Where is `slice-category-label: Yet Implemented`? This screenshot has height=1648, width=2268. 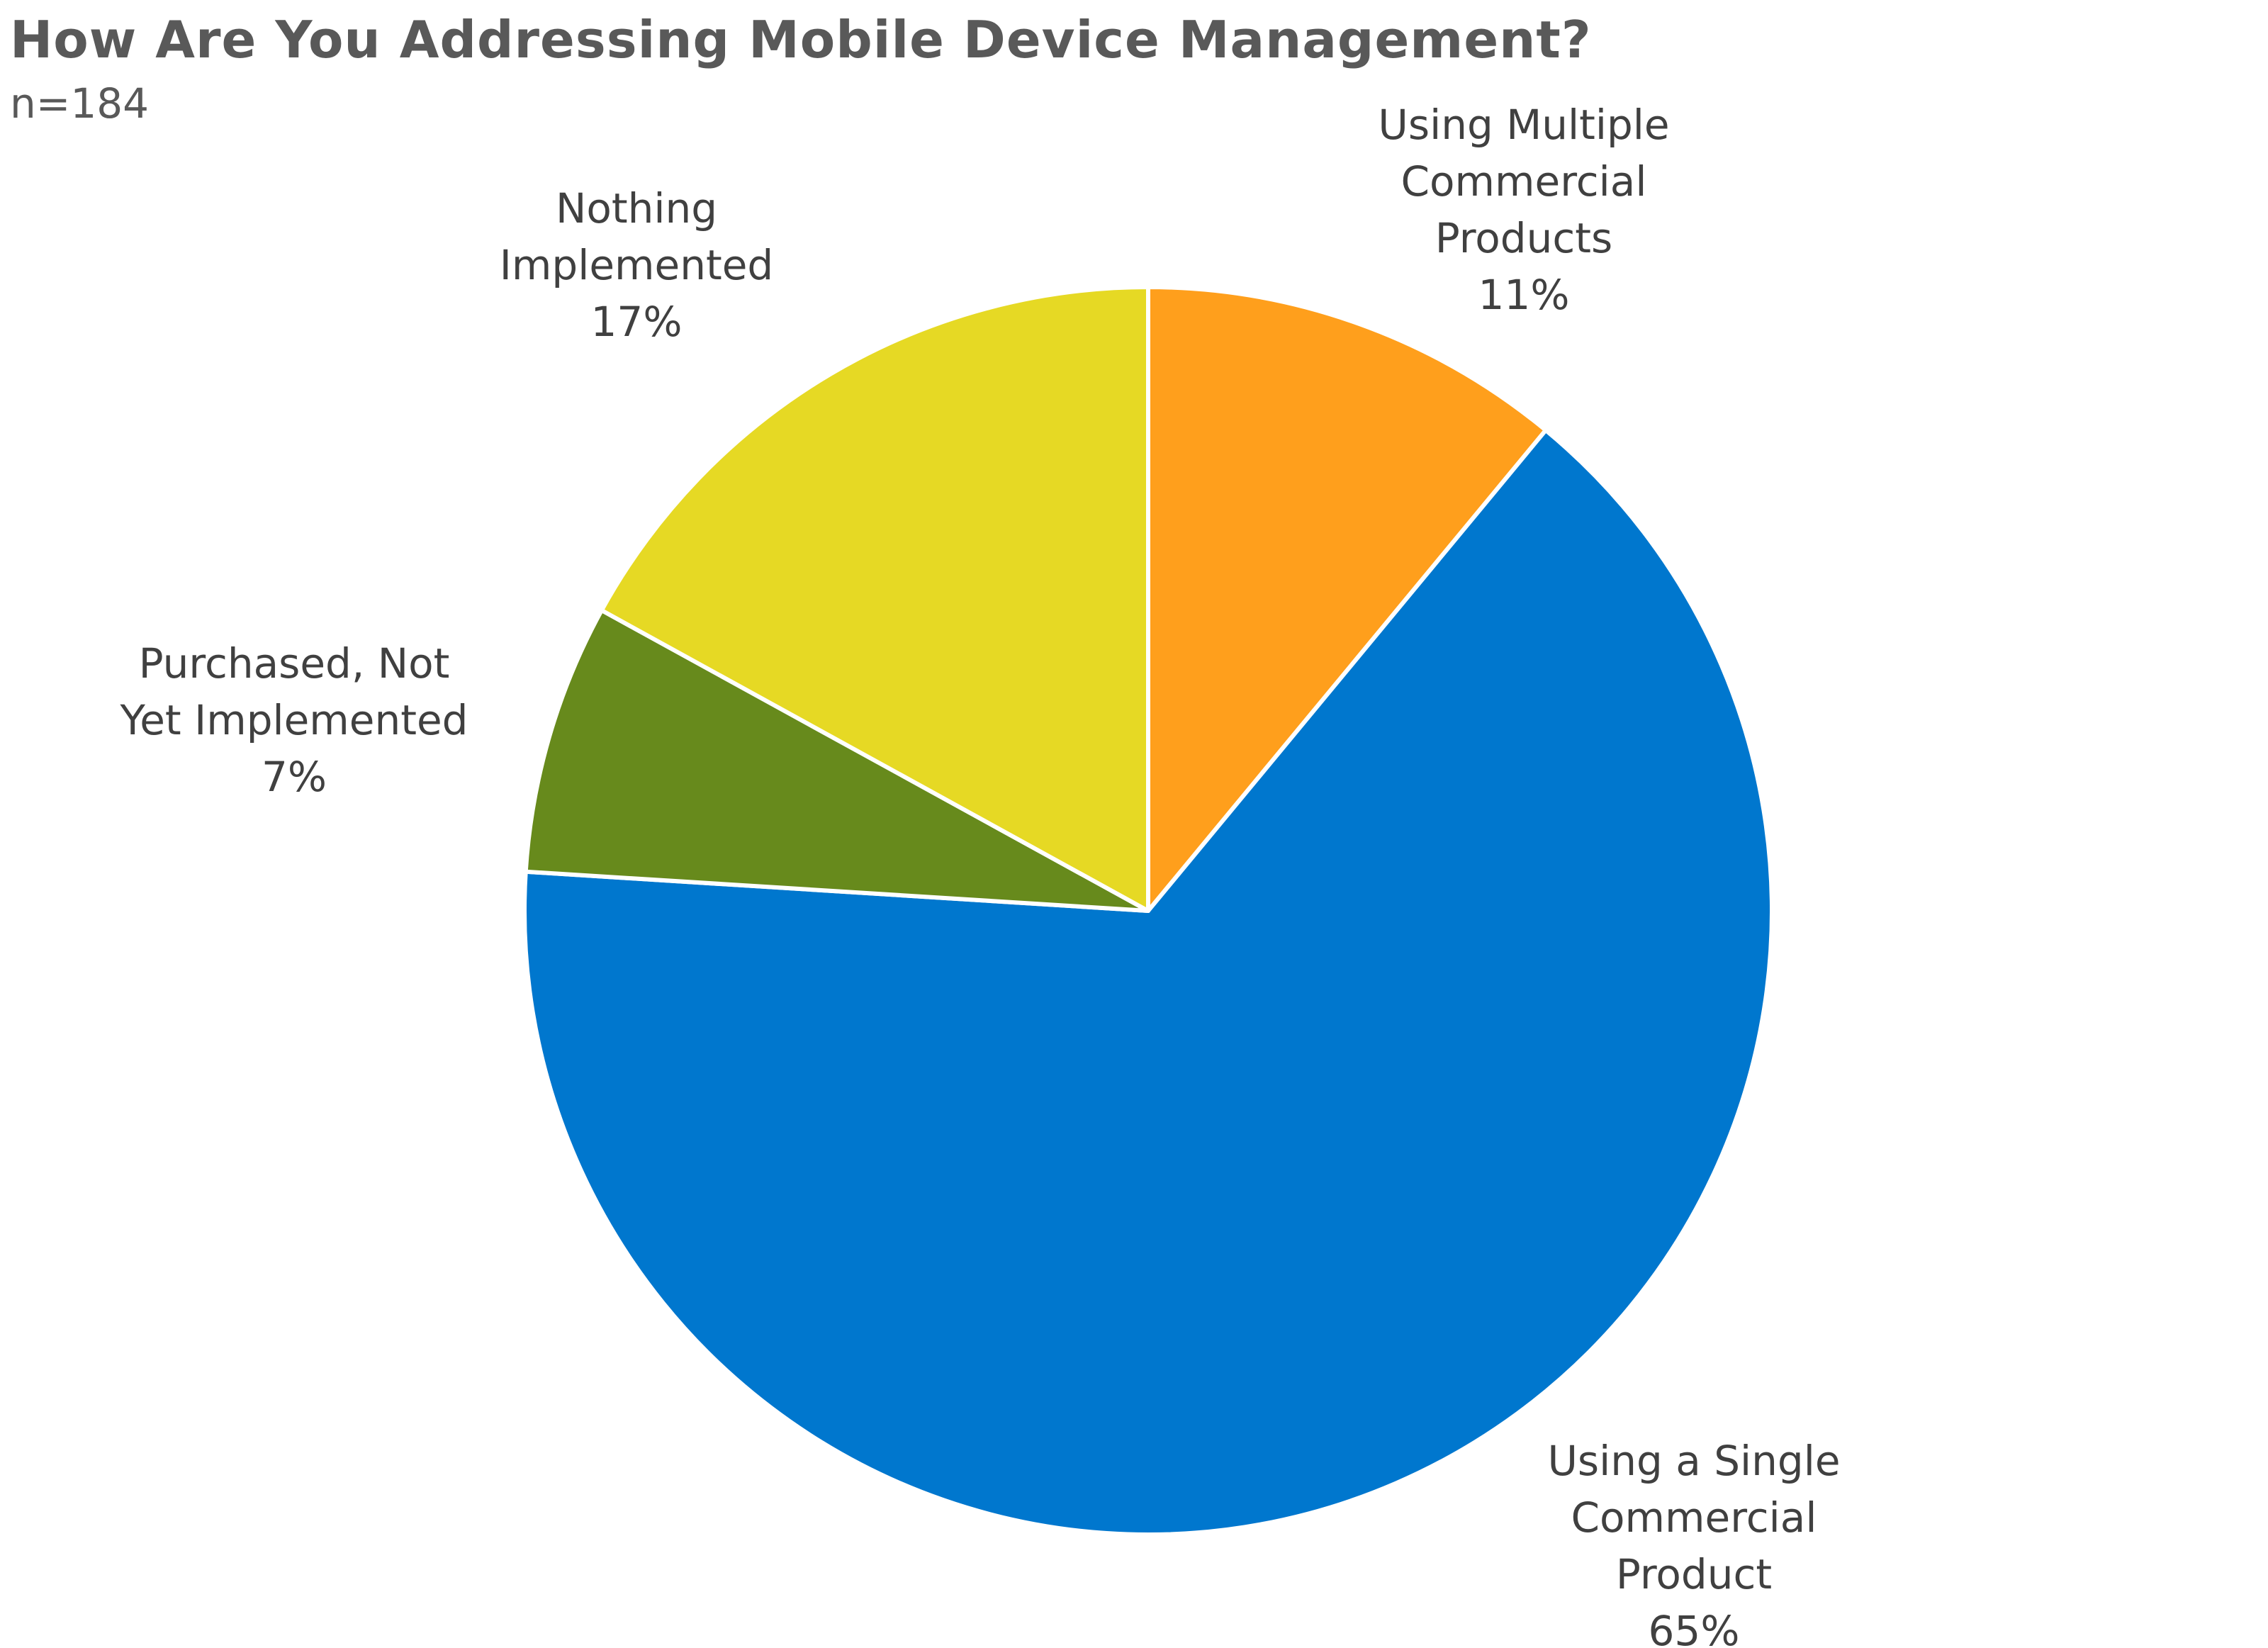
slice-category-label: Yet Implemented is located at coordinates (294, 720).